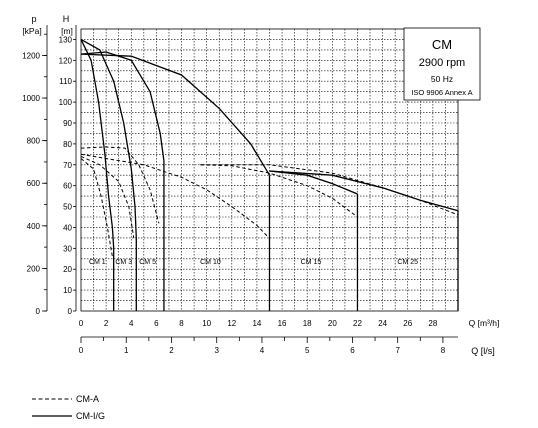 The image size is (538, 428). What do you see at coordinates (67, 186) in the screenshot?
I see `head-tick-label: 60` at bounding box center [67, 186].